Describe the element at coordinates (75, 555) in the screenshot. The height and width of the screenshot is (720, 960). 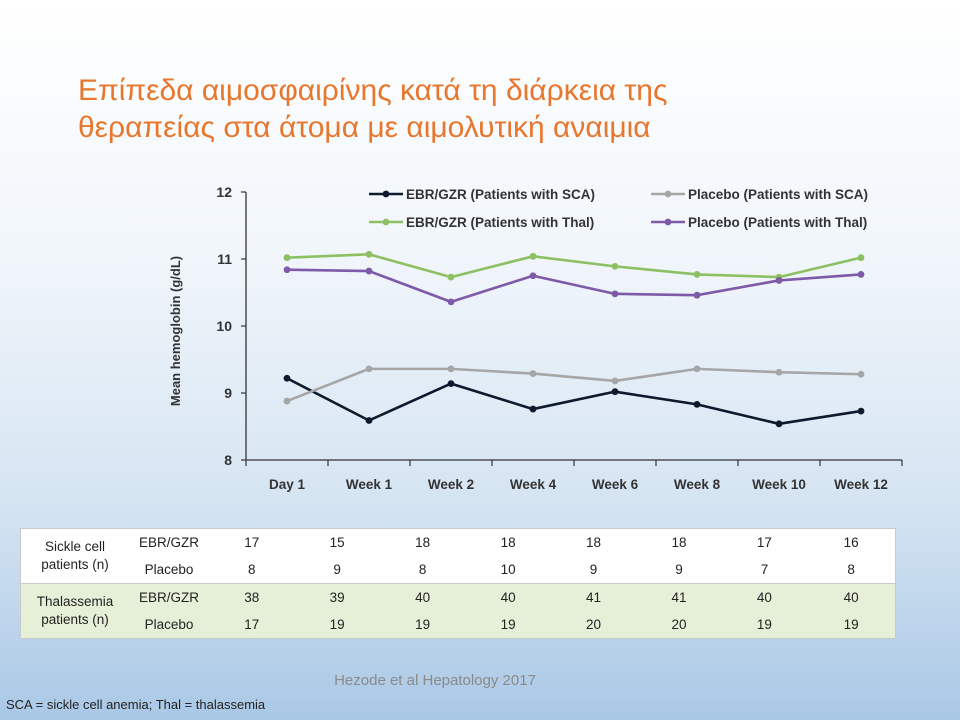
I see `table-group-label: Sickle cell patients (n)` at that location.